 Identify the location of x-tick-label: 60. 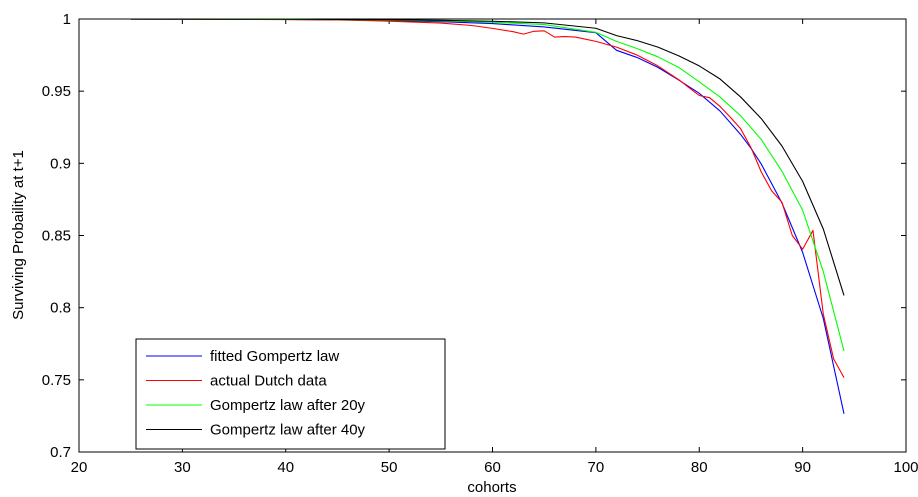
(492, 467).